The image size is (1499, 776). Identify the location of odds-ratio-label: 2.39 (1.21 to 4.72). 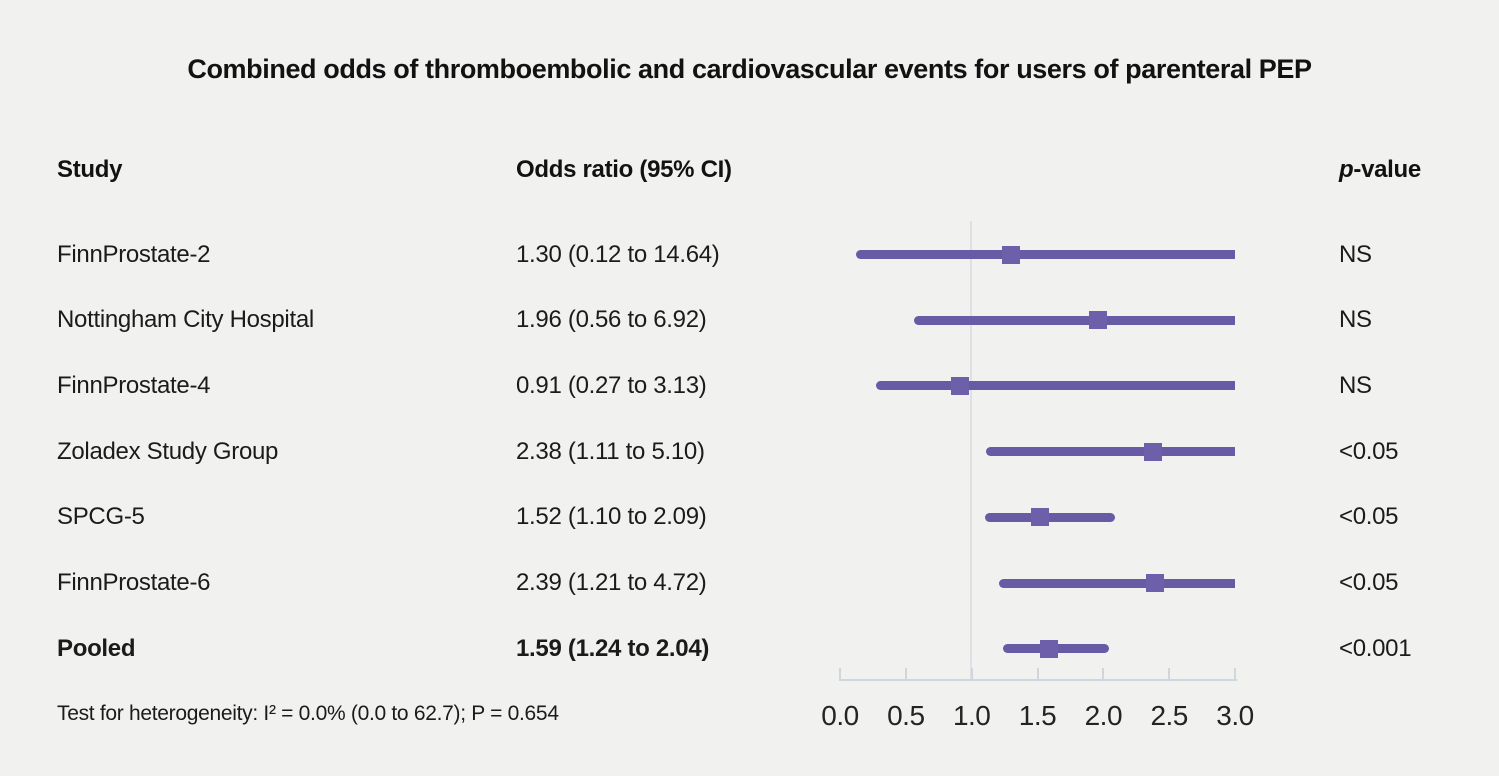
(611, 582).